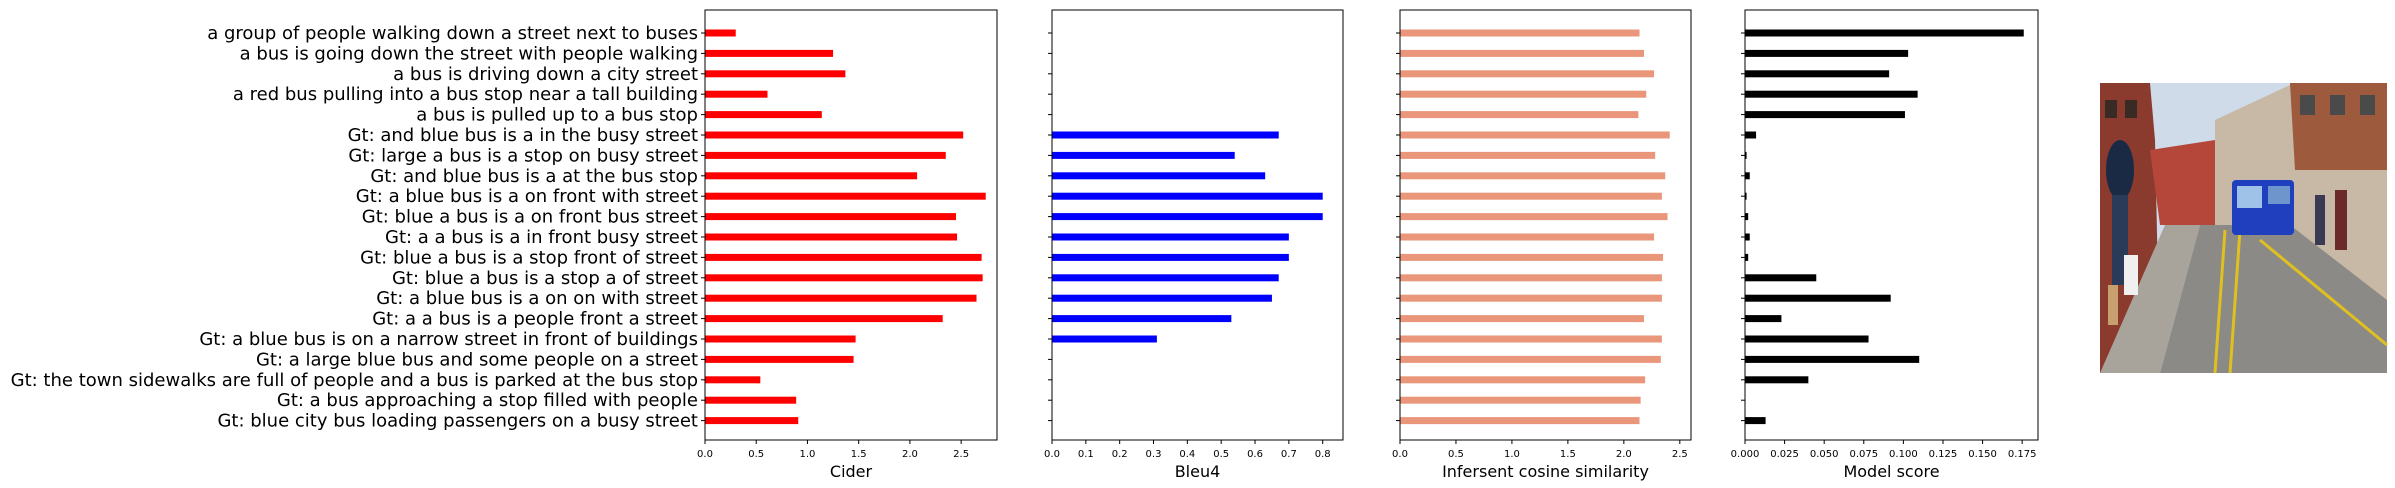 This screenshot has width=2395, height=488. Describe the element at coordinates (1545, 471) in the screenshot. I see `x-axis-label: Infersent cosine similarity` at that location.